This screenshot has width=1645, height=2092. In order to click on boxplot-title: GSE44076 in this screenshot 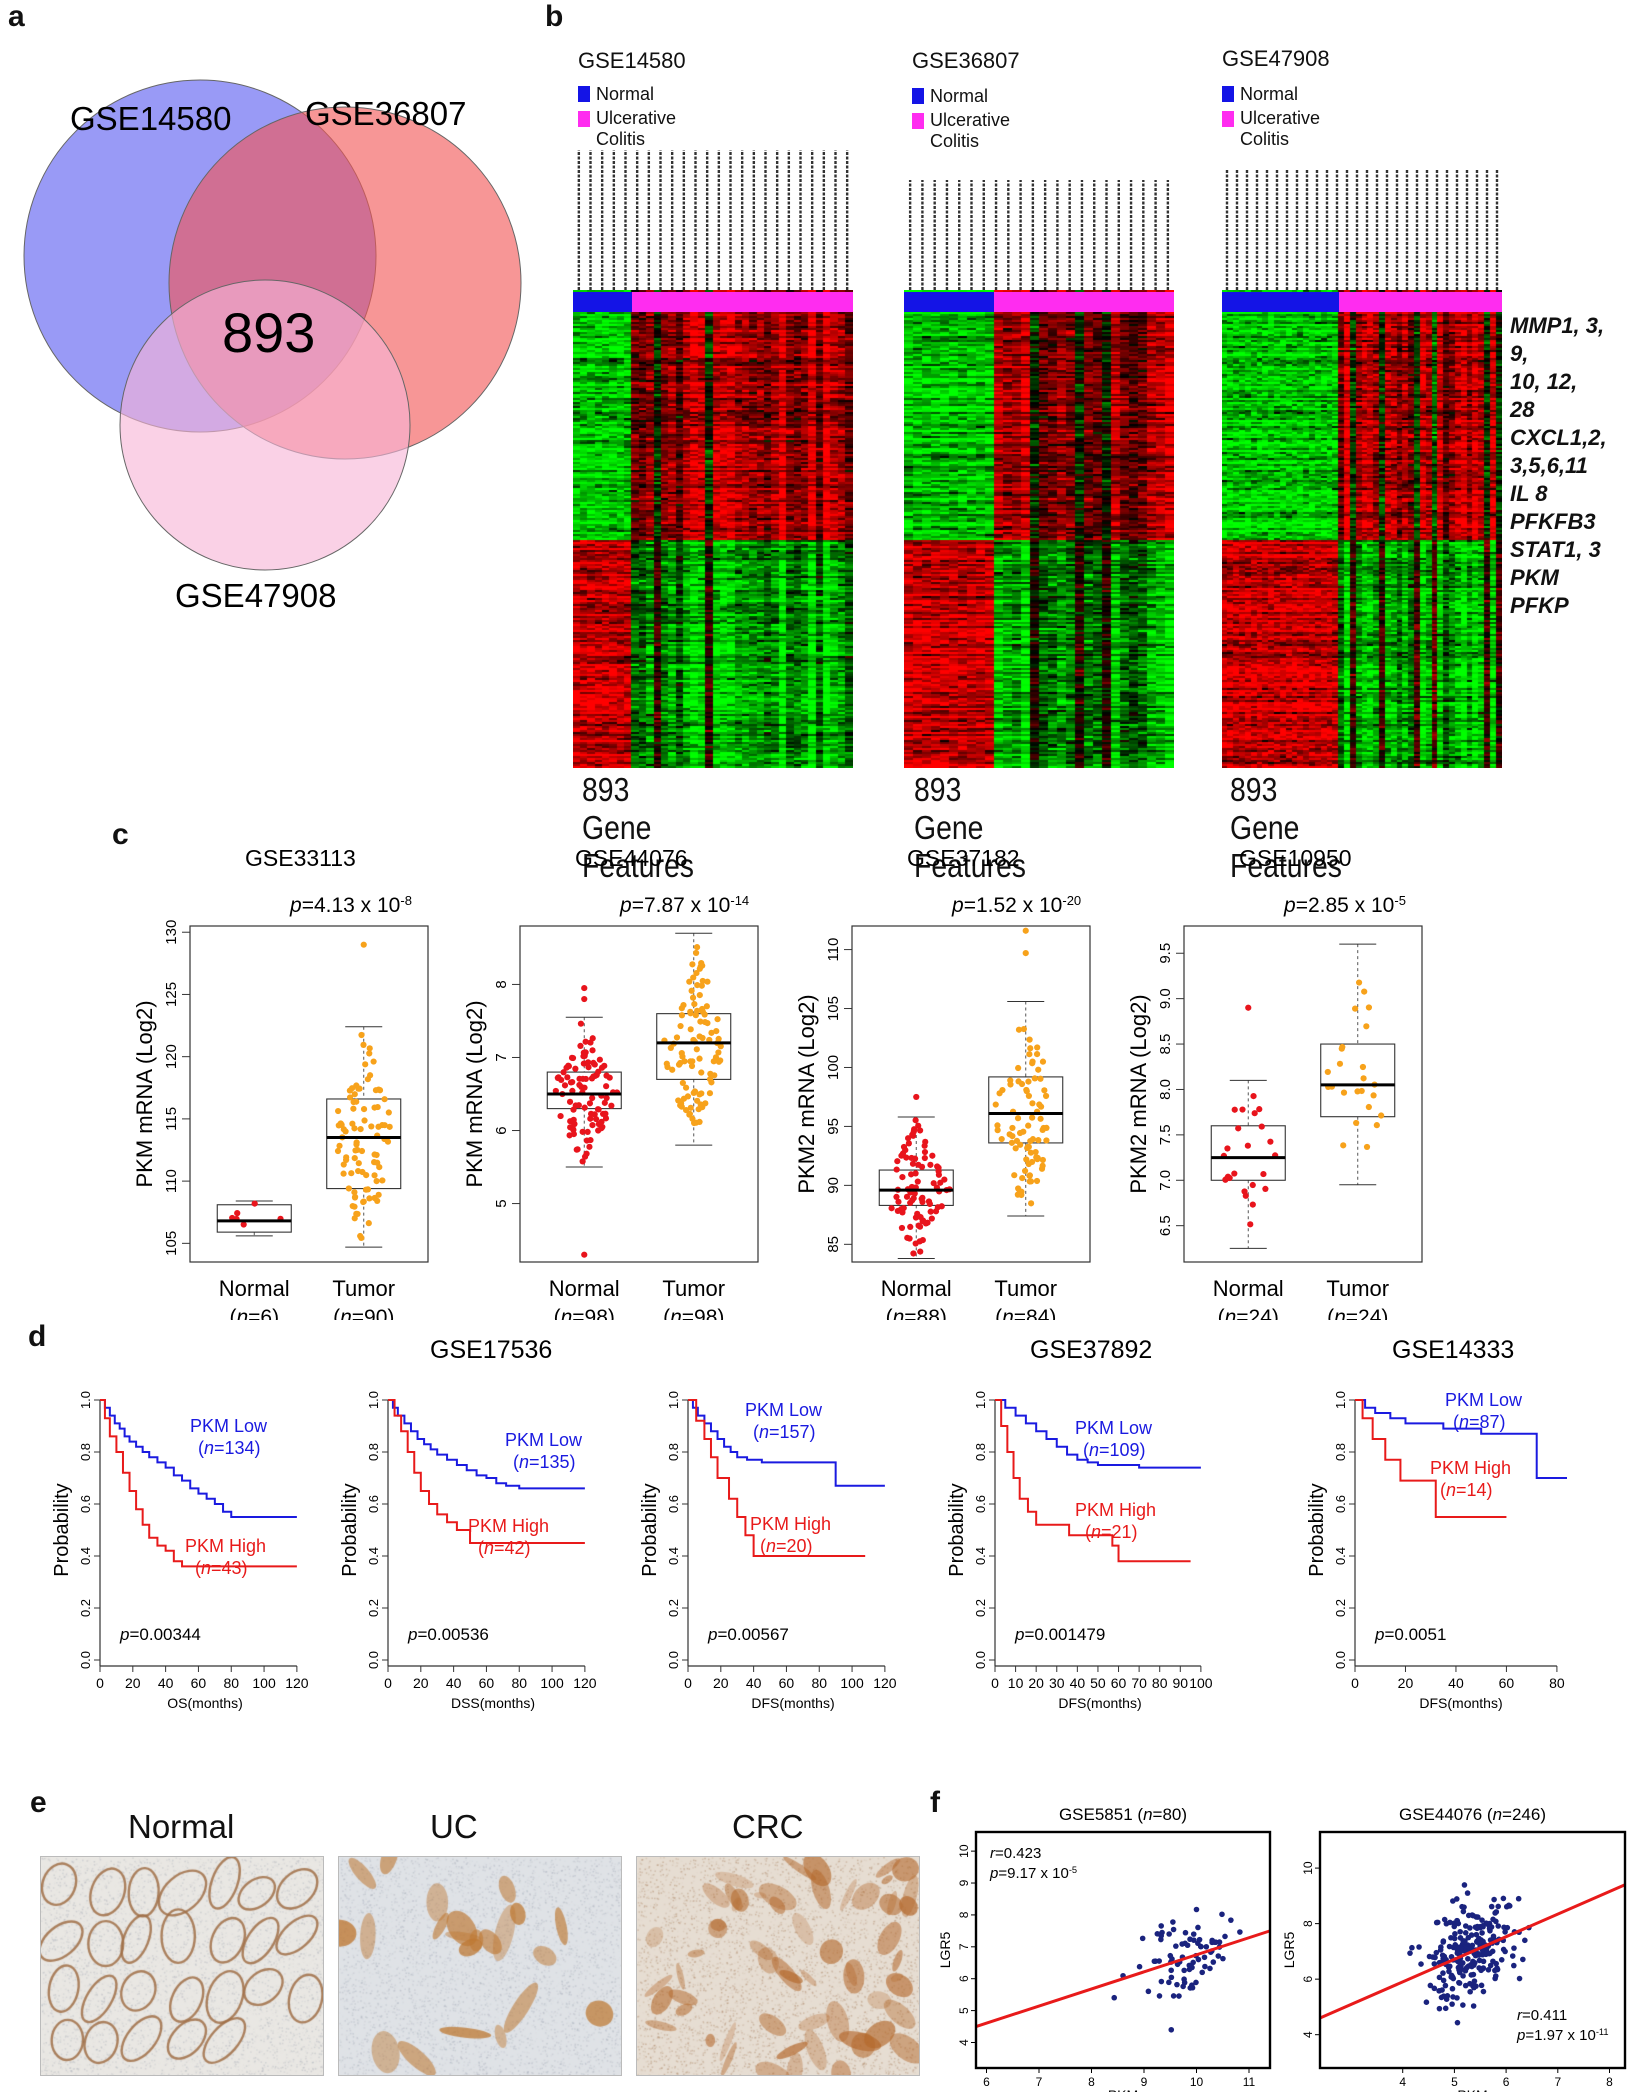, I will do `click(631, 858)`.